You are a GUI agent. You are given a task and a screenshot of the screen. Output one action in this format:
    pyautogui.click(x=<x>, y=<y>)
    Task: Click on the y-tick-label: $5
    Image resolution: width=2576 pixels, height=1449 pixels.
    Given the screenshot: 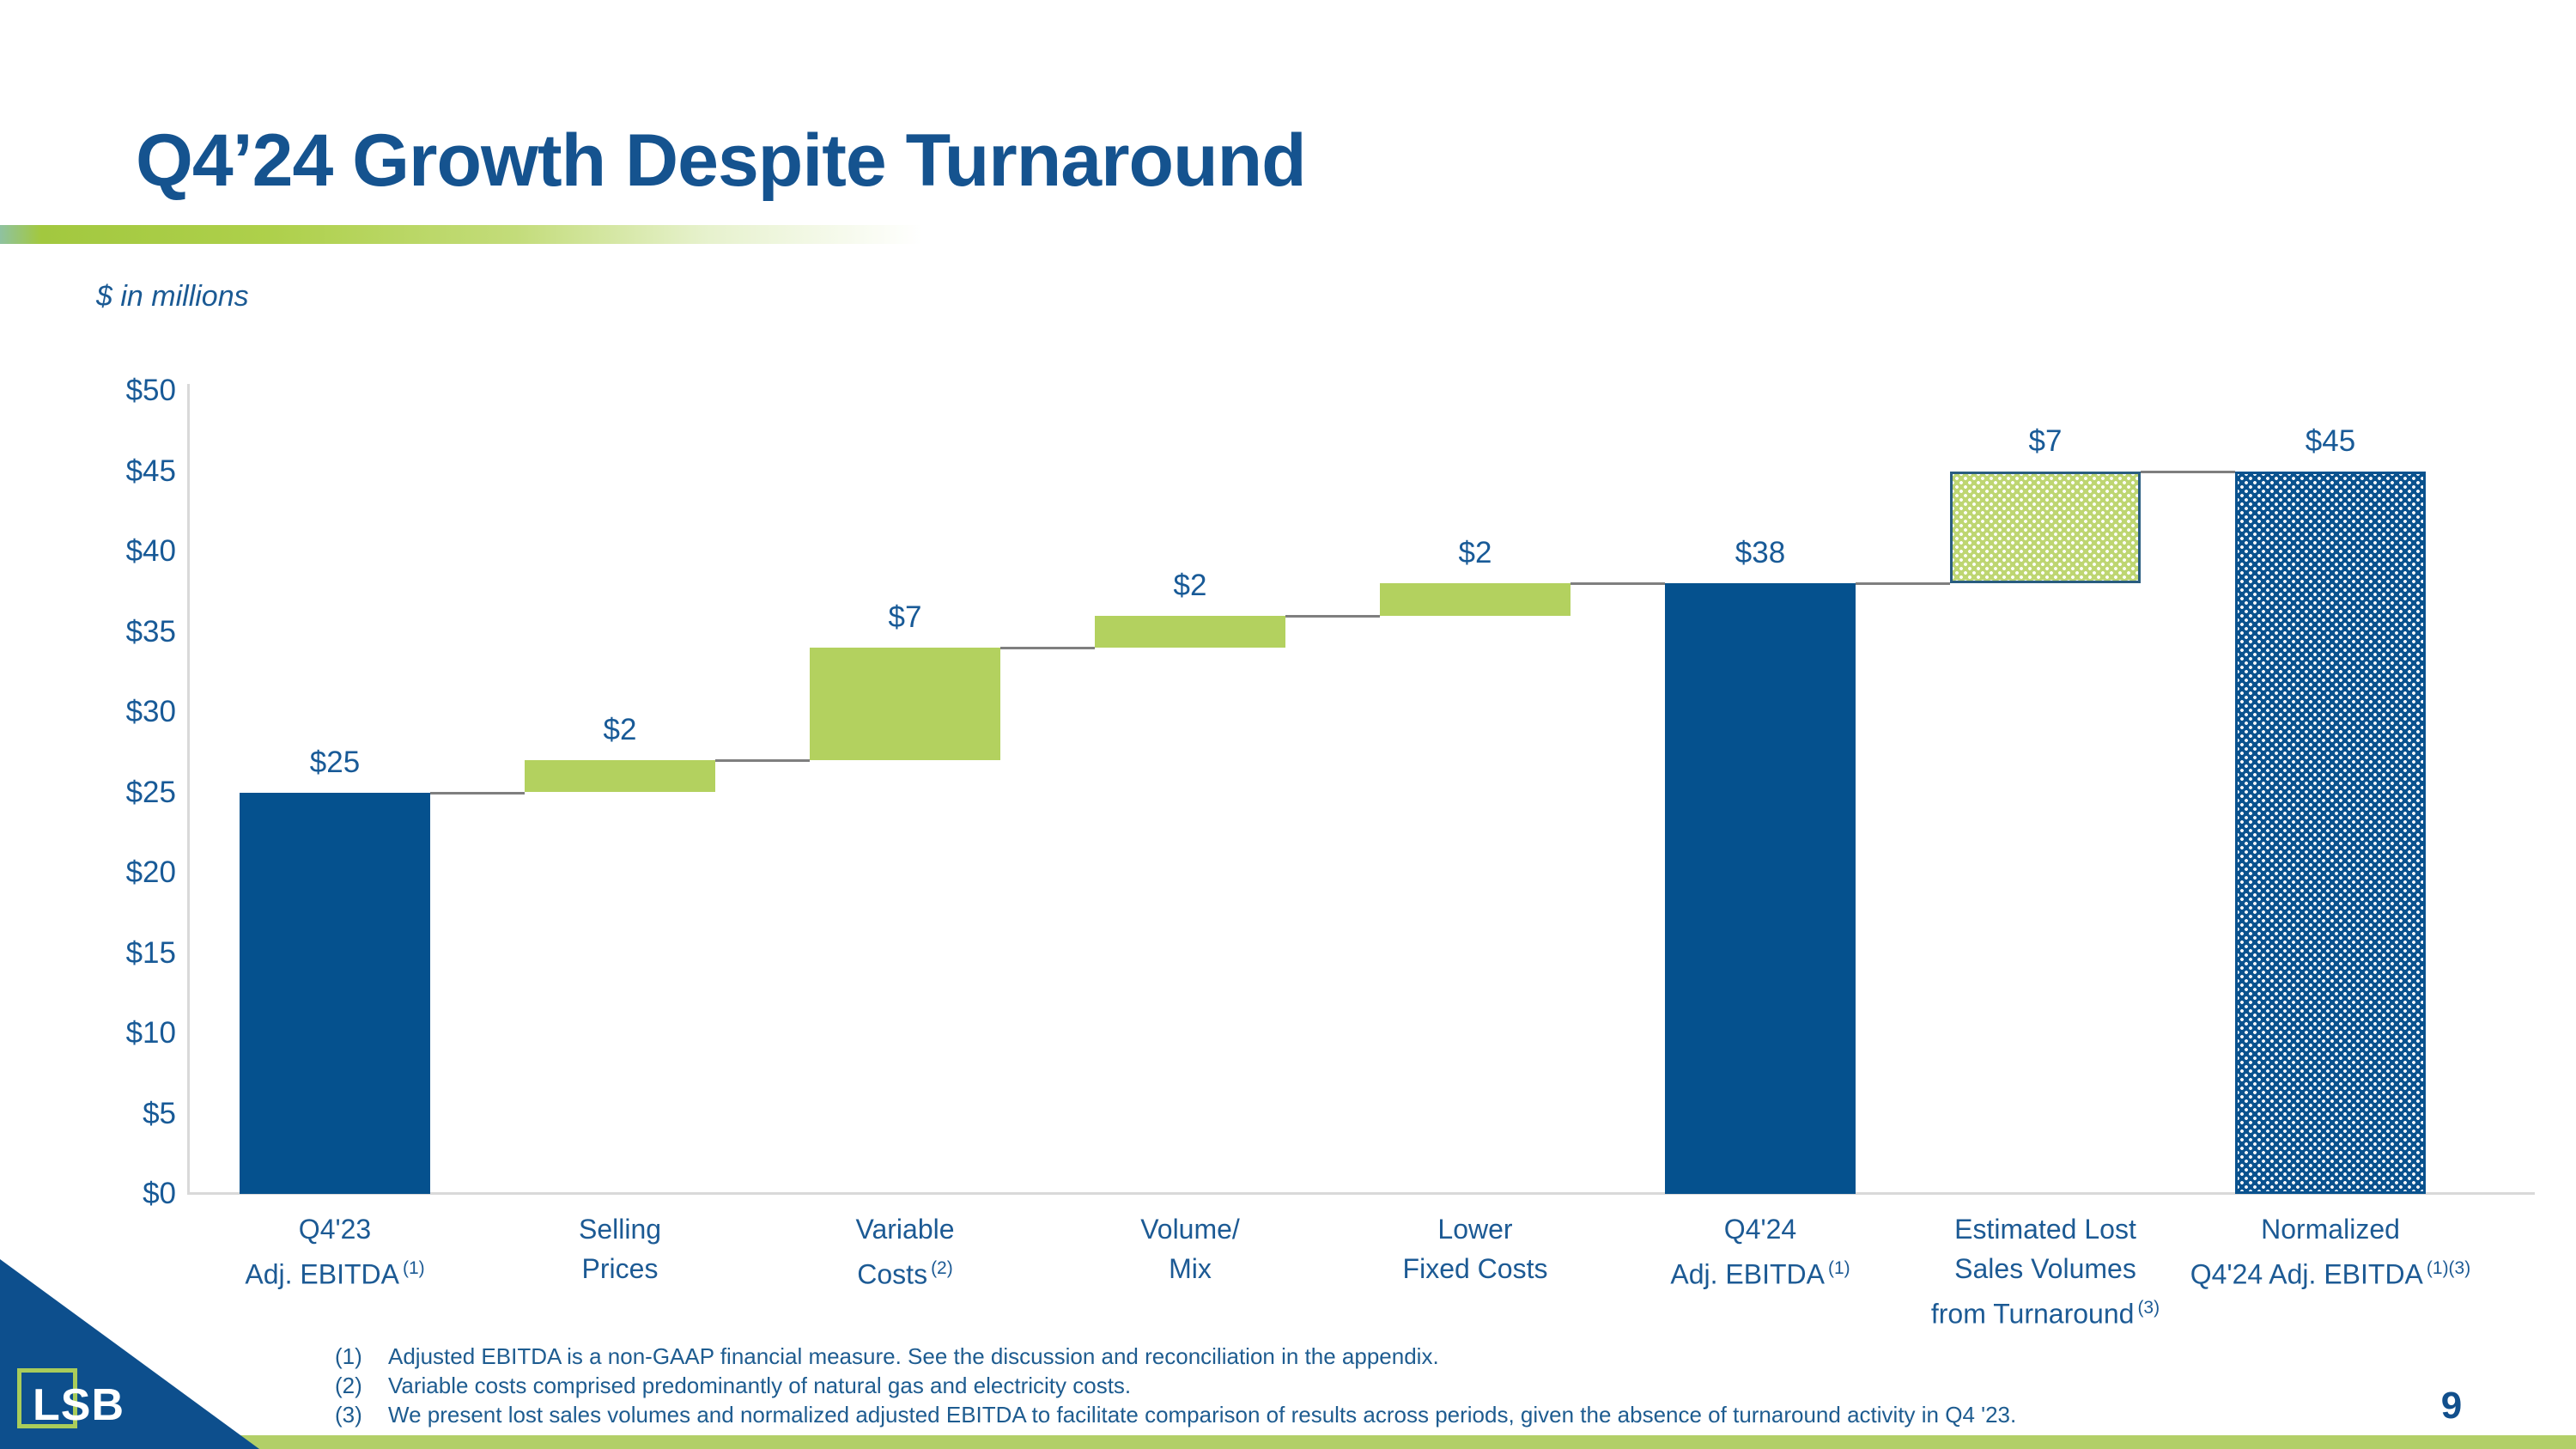 What is the action you would take?
    pyautogui.click(x=159, y=1113)
    